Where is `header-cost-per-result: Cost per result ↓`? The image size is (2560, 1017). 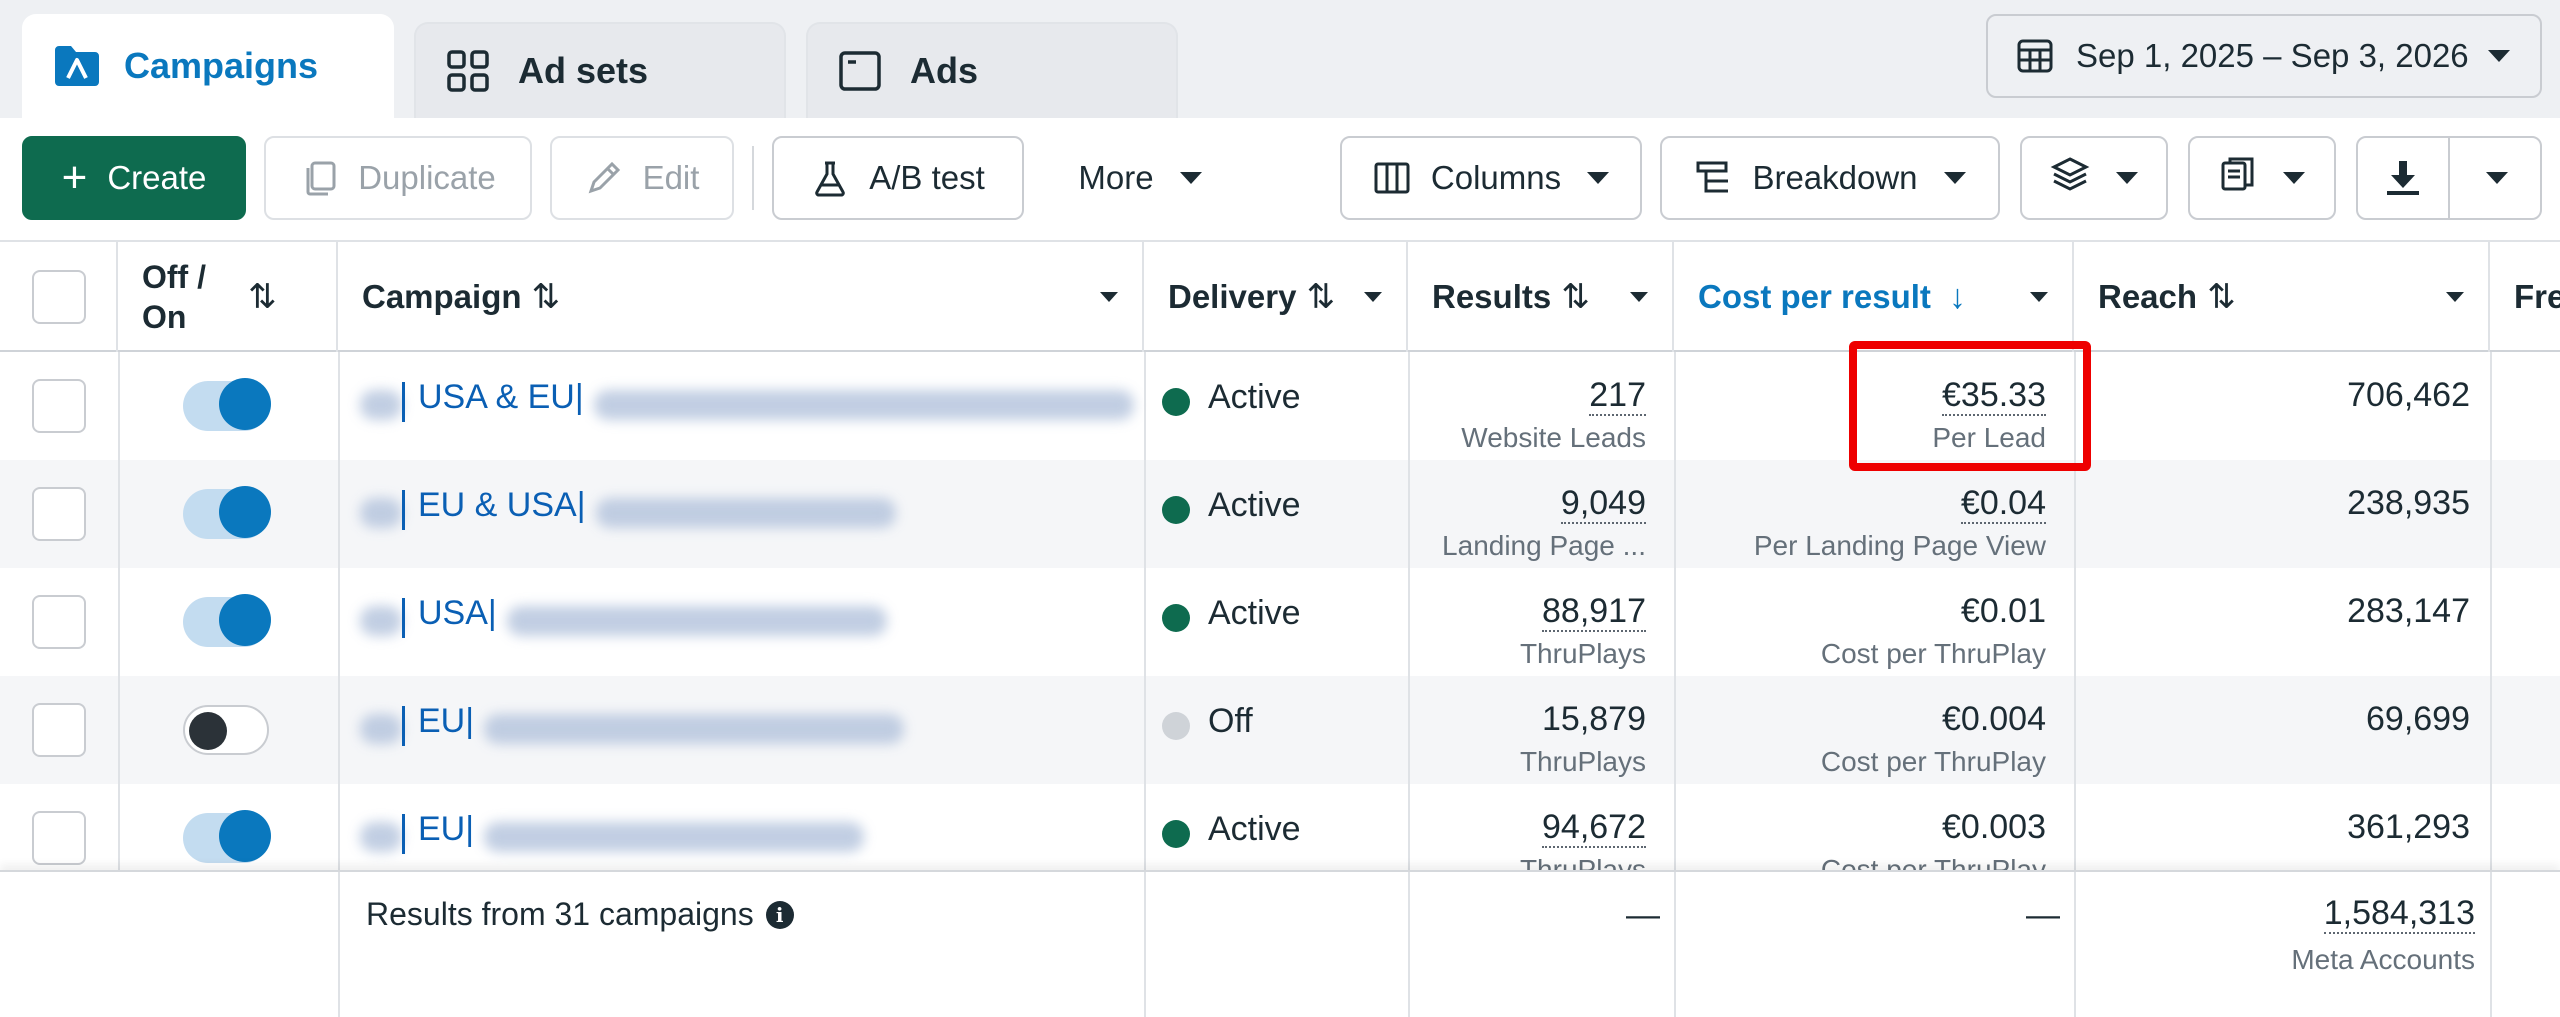
header-cost-per-result: Cost per result ↓ is located at coordinates (1874, 297).